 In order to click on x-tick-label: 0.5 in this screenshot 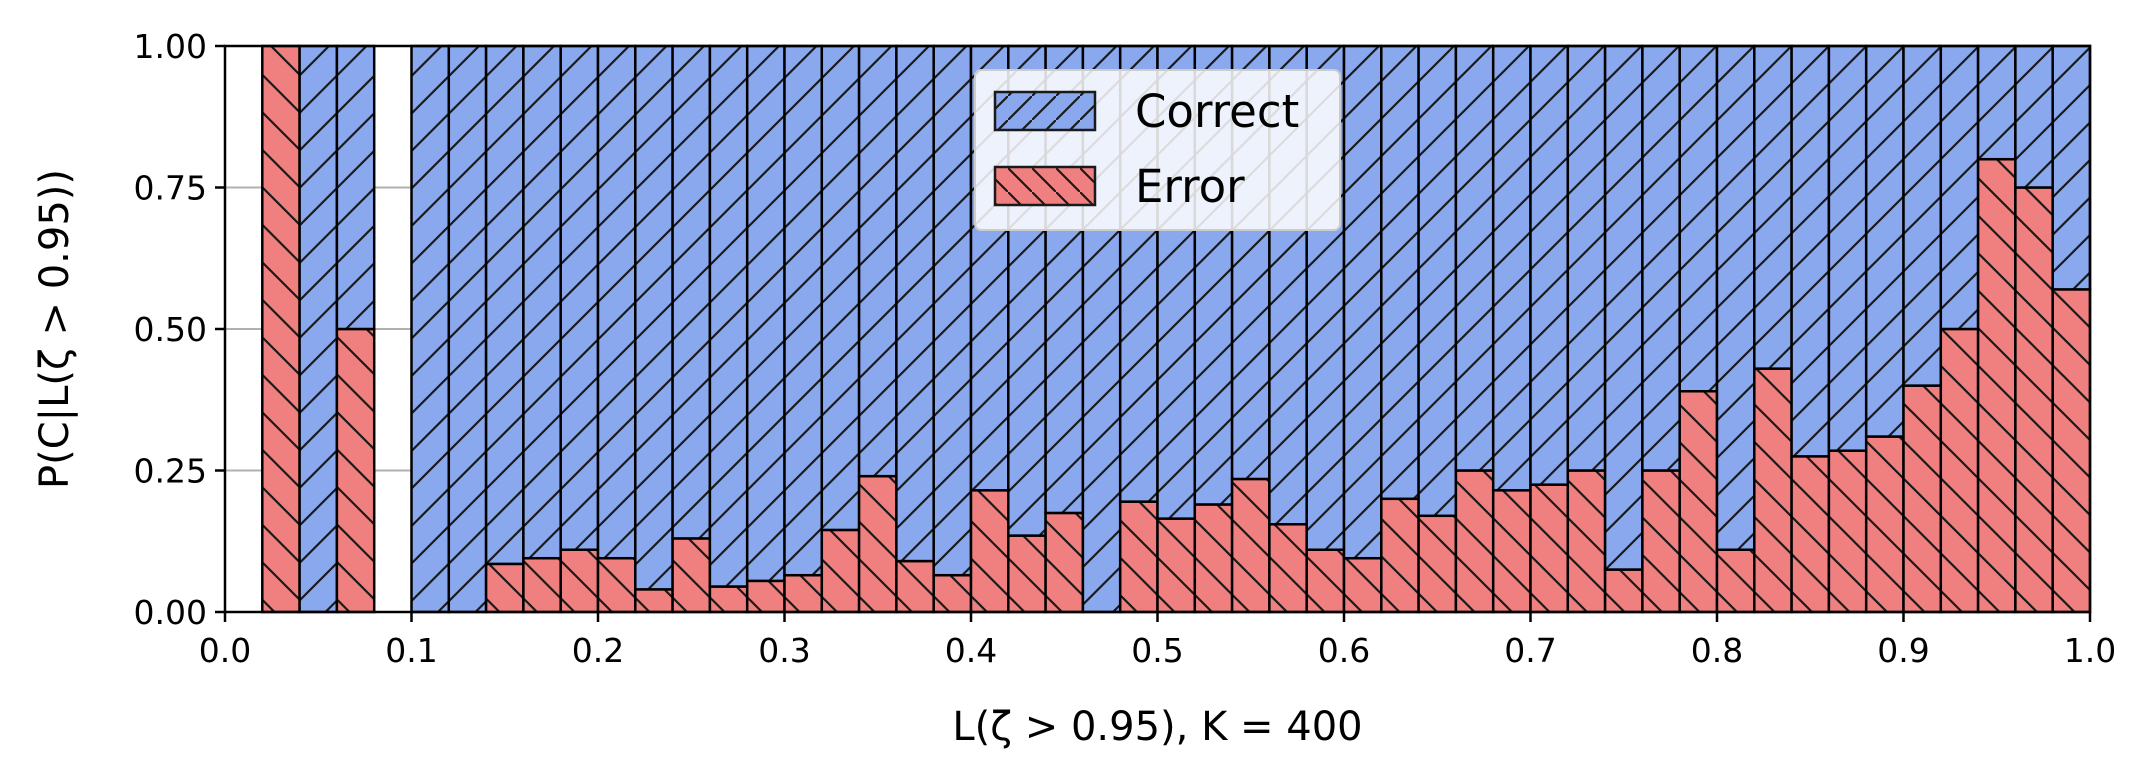, I will do `click(1157, 650)`.